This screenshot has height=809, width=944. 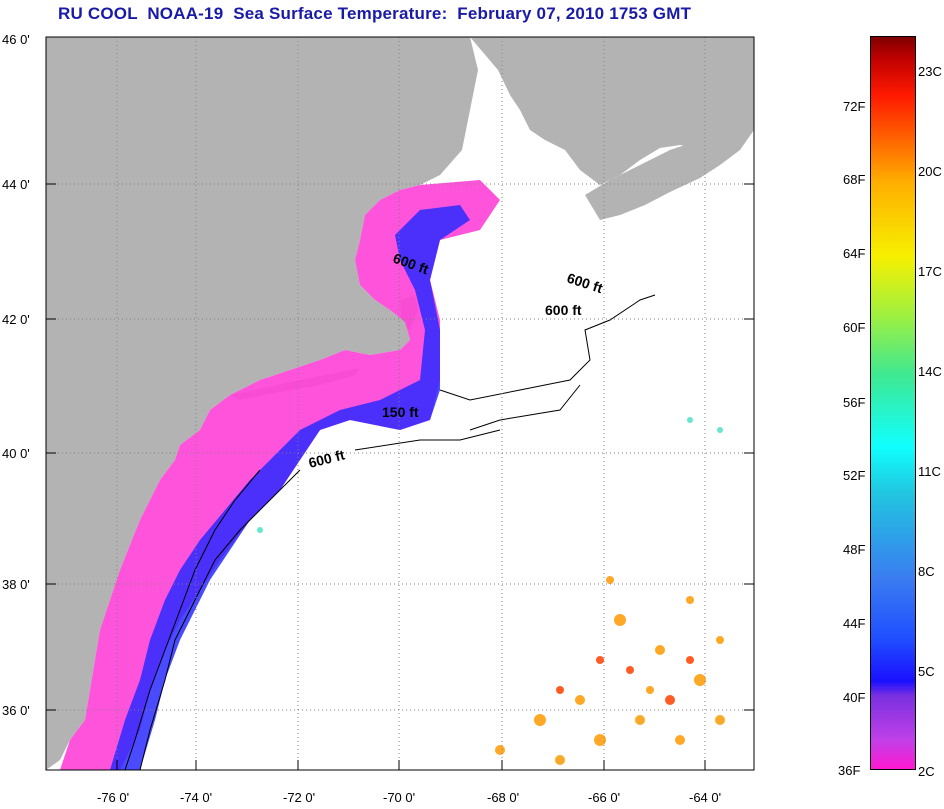 I want to click on lat-label: 46 0', so click(x=16, y=39).